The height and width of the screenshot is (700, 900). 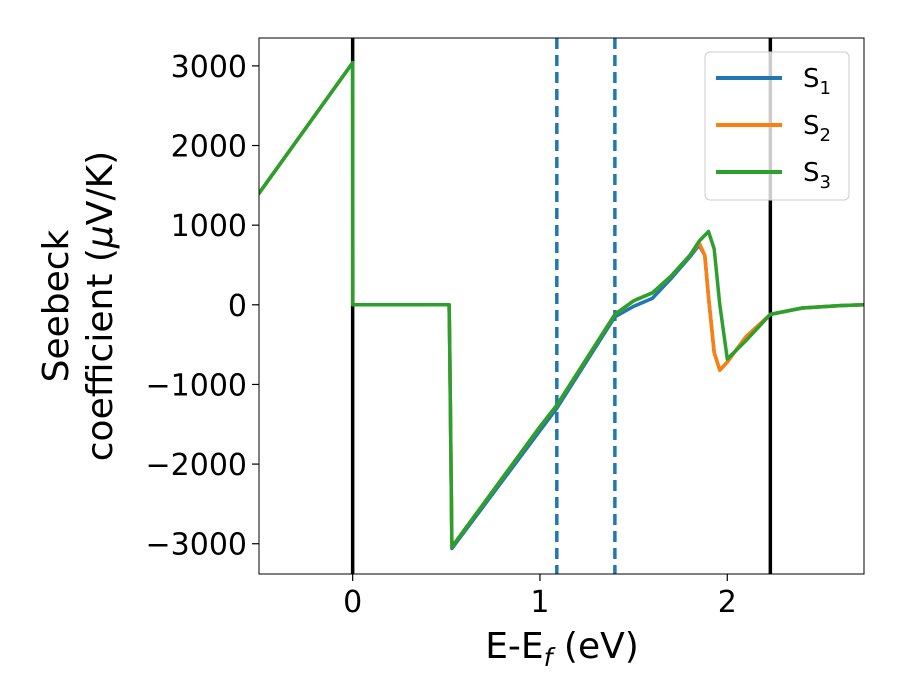 What do you see at coordinates (595, 646) in the screenshot?
I see `x-axis-label-unit: (eV)` at bounding box center [595, 646].